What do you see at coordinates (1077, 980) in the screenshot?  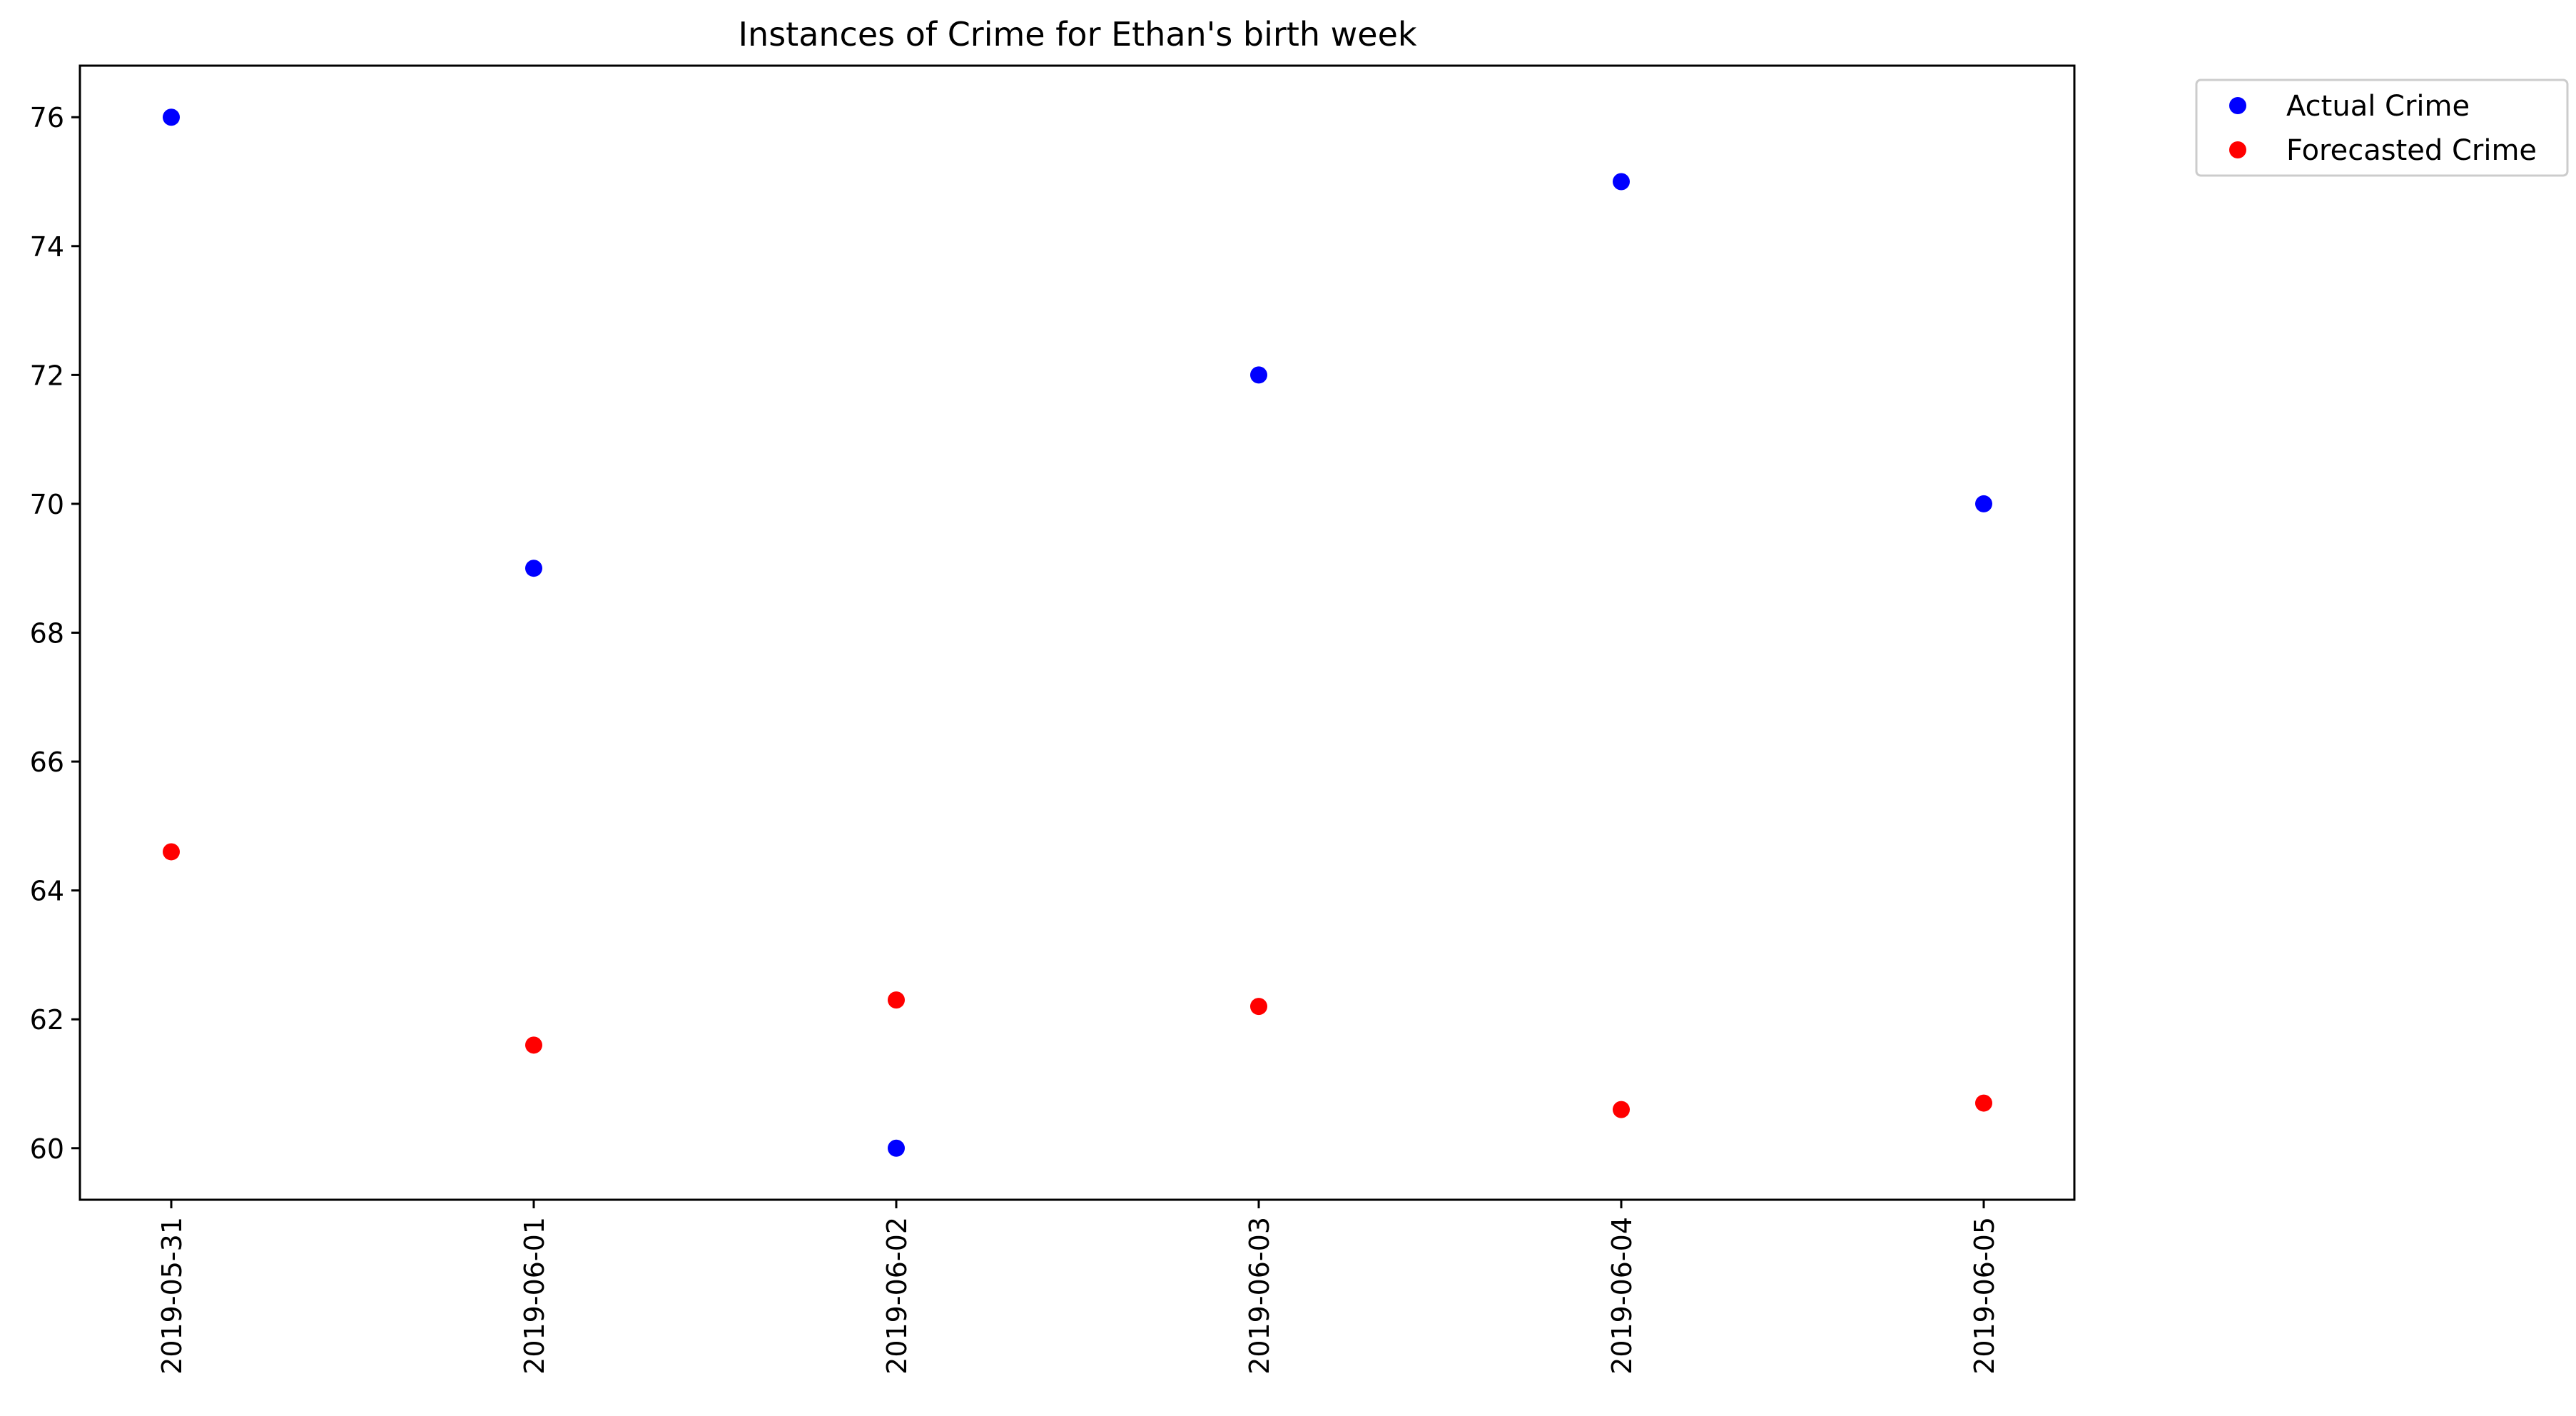 I see `series-forecasted-crime` at bounding box center [1077, 980].